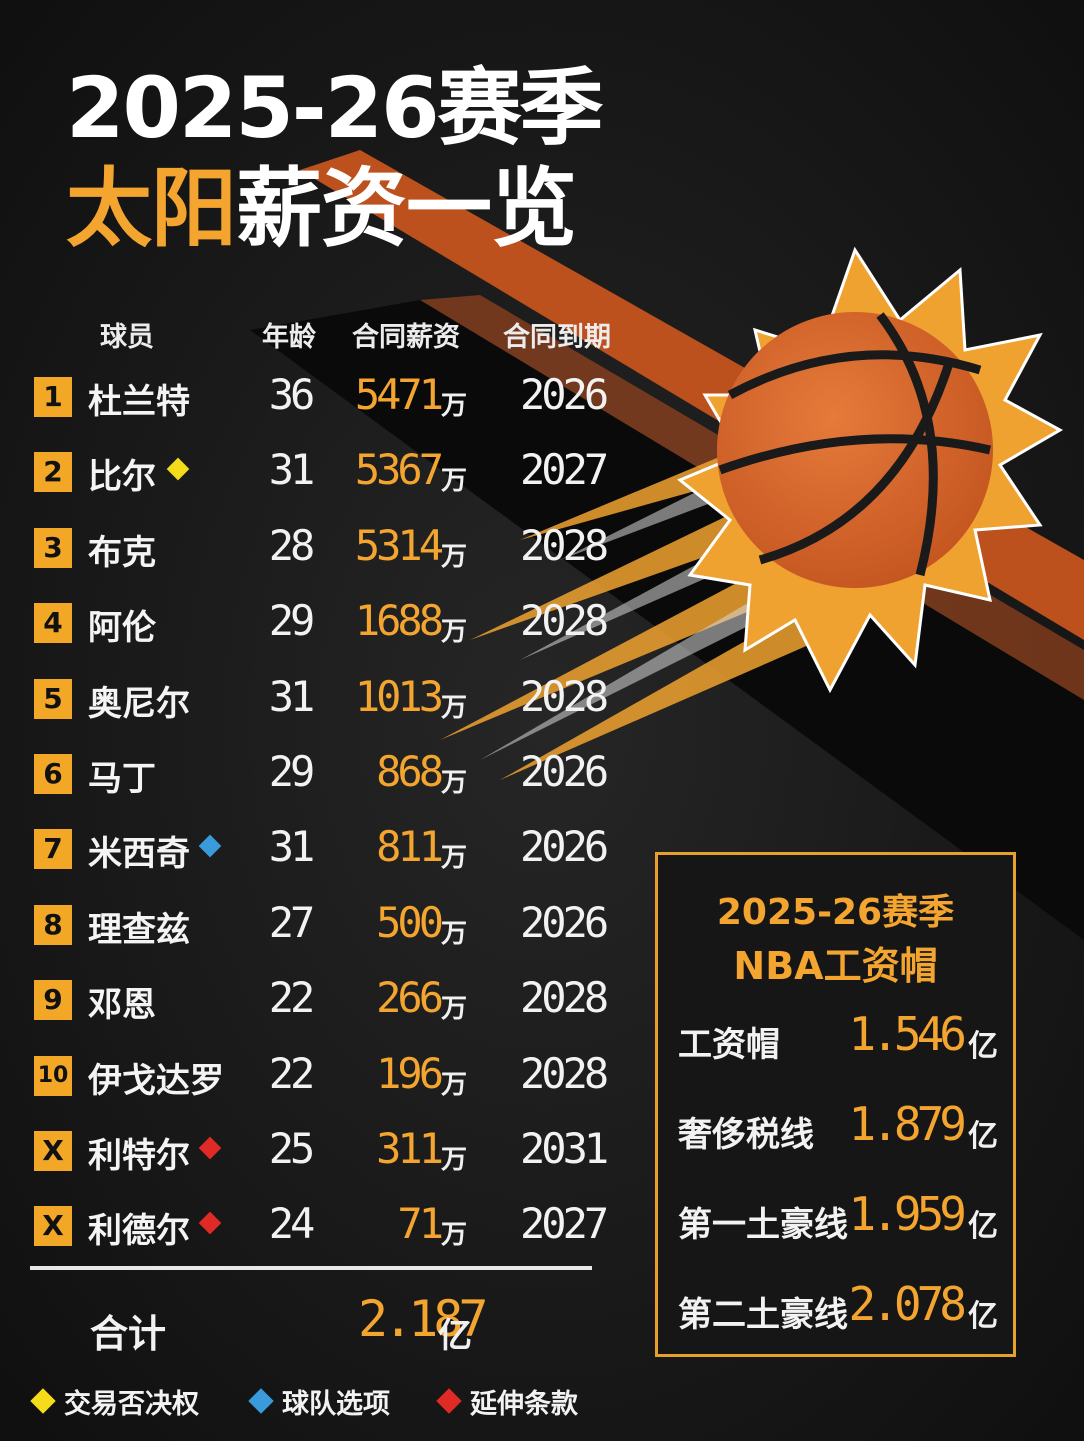 The height and width of the screenshot is (1441, 1084). What do you see at coordinates (122, 1005) in the screenshot?
I see `player-name: 邓恩` at bounding box center [122, 1005].